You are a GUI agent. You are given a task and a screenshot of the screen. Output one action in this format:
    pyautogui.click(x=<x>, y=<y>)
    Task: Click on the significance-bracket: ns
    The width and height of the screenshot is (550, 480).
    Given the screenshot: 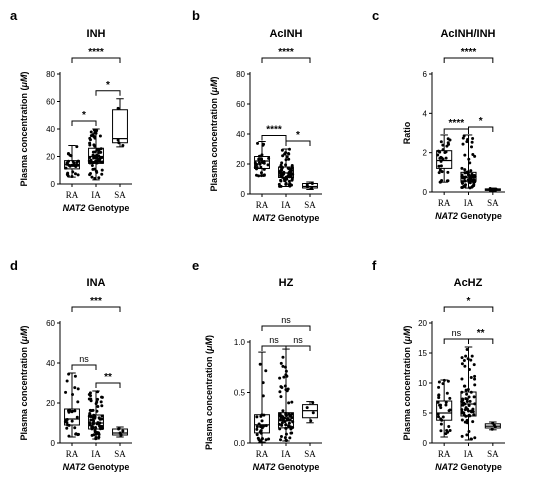 What is the action you would take?
    pyautogui.click(x=286, y=323)
    